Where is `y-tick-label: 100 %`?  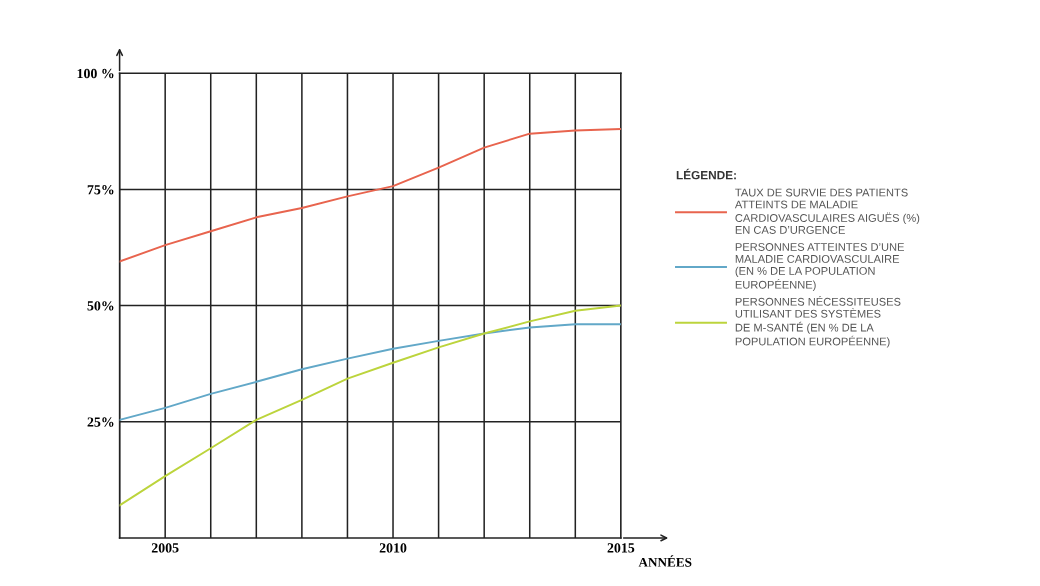 y-tick-label: 100 % is located at coordinates (95, 73).